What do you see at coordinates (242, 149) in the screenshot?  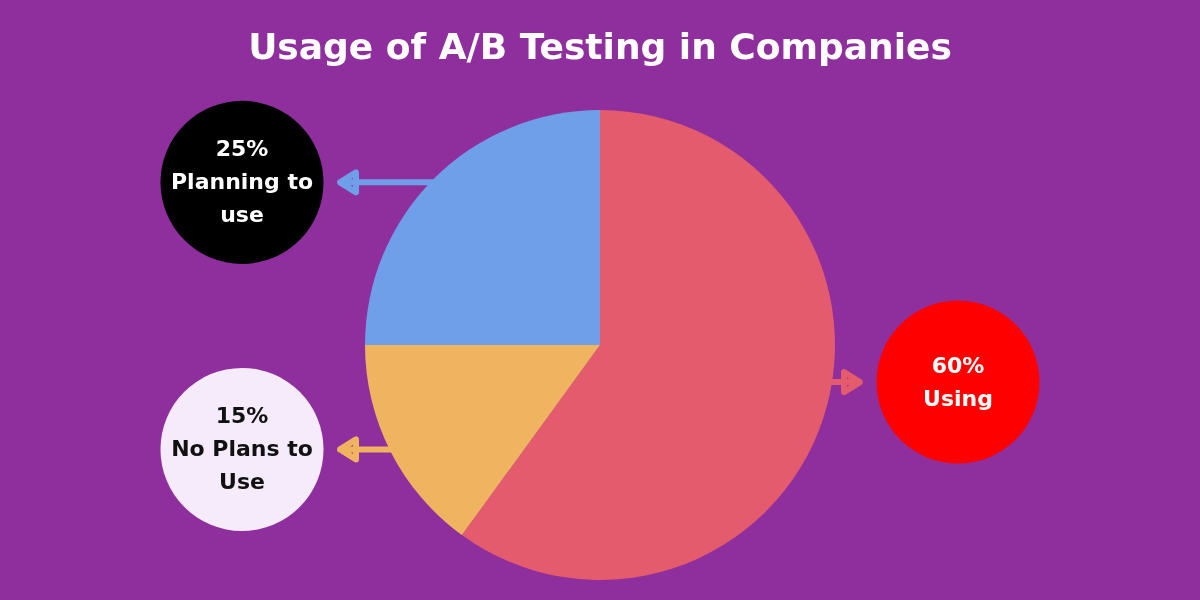 I see `data-label: 25%` at bounding box center [242, 149].